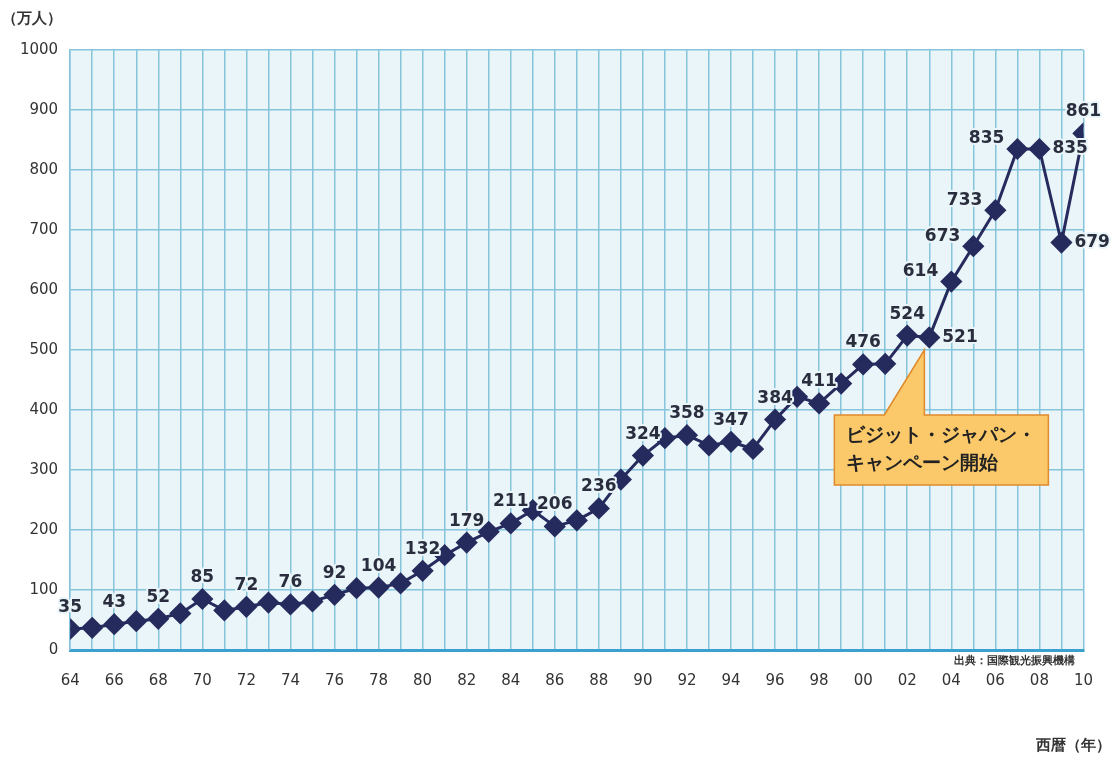 This screenshot has width=1115, height=760. Describe the element at coordinates (44, 588) in the screenshot. I see `y-tick-label: 100` at that location.